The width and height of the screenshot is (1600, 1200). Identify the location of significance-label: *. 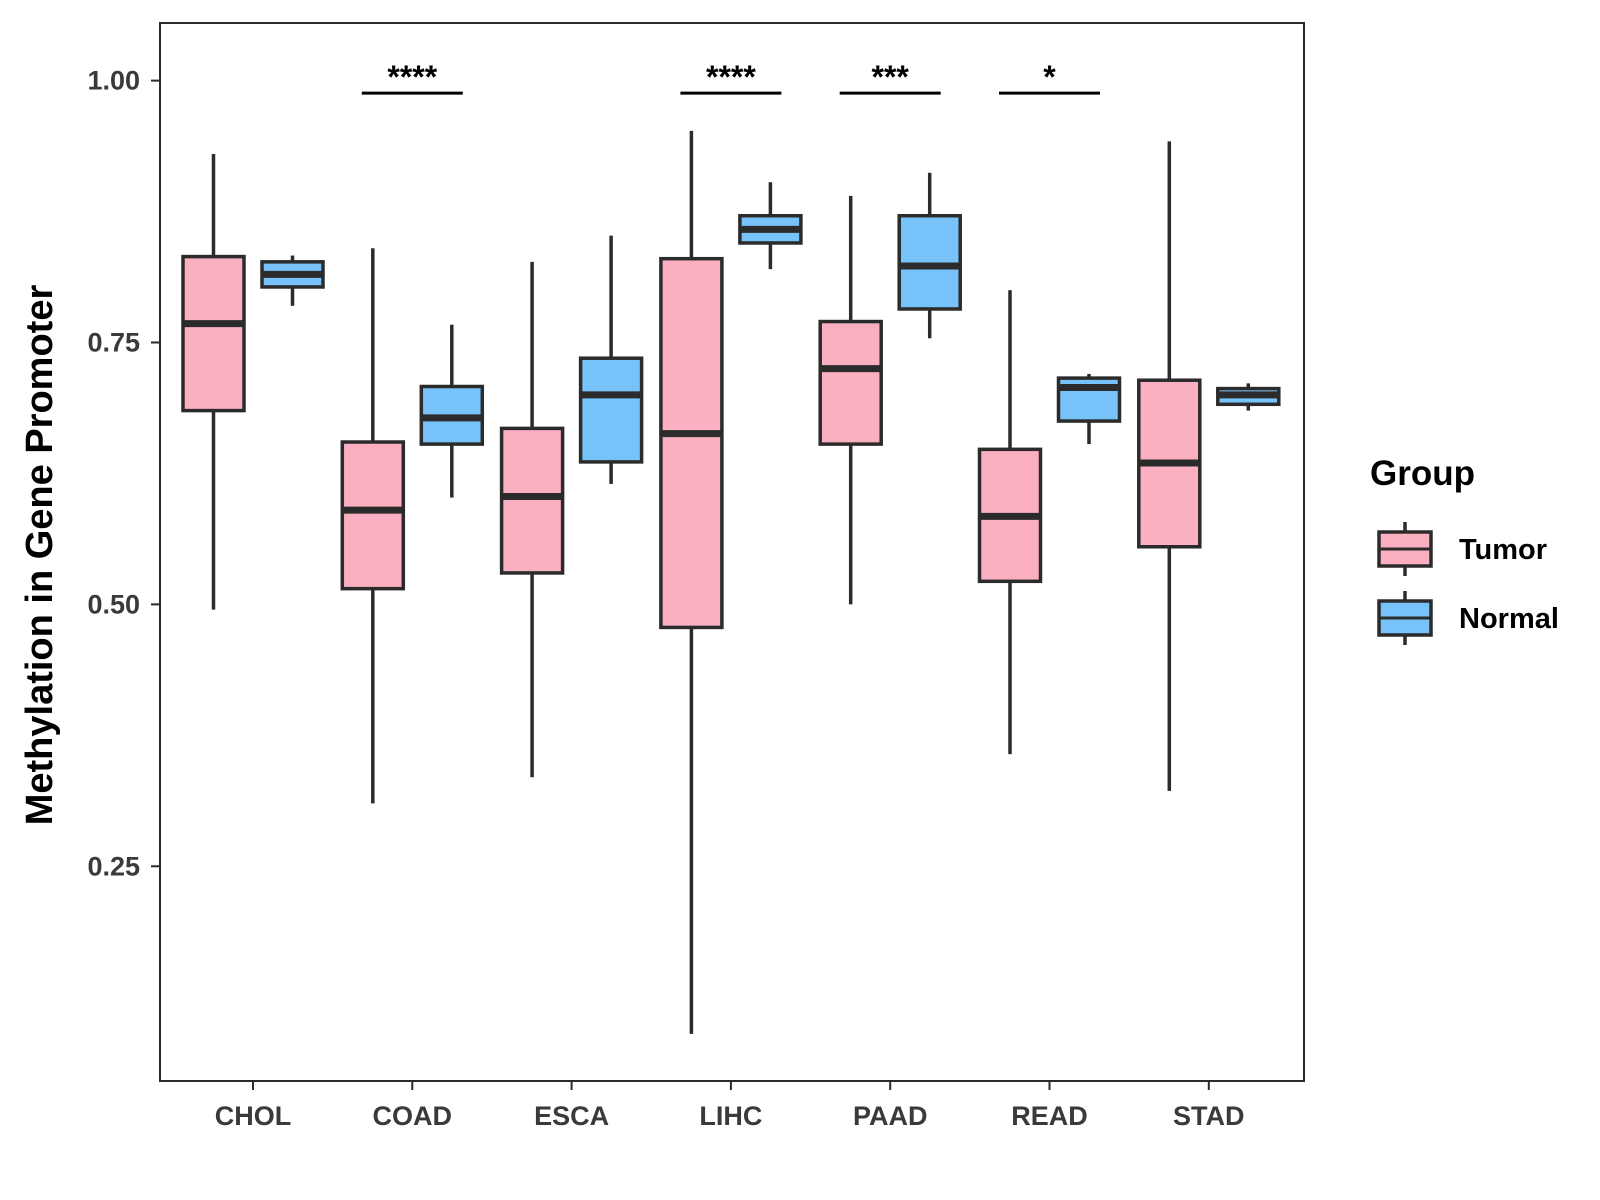
(1049, 77).